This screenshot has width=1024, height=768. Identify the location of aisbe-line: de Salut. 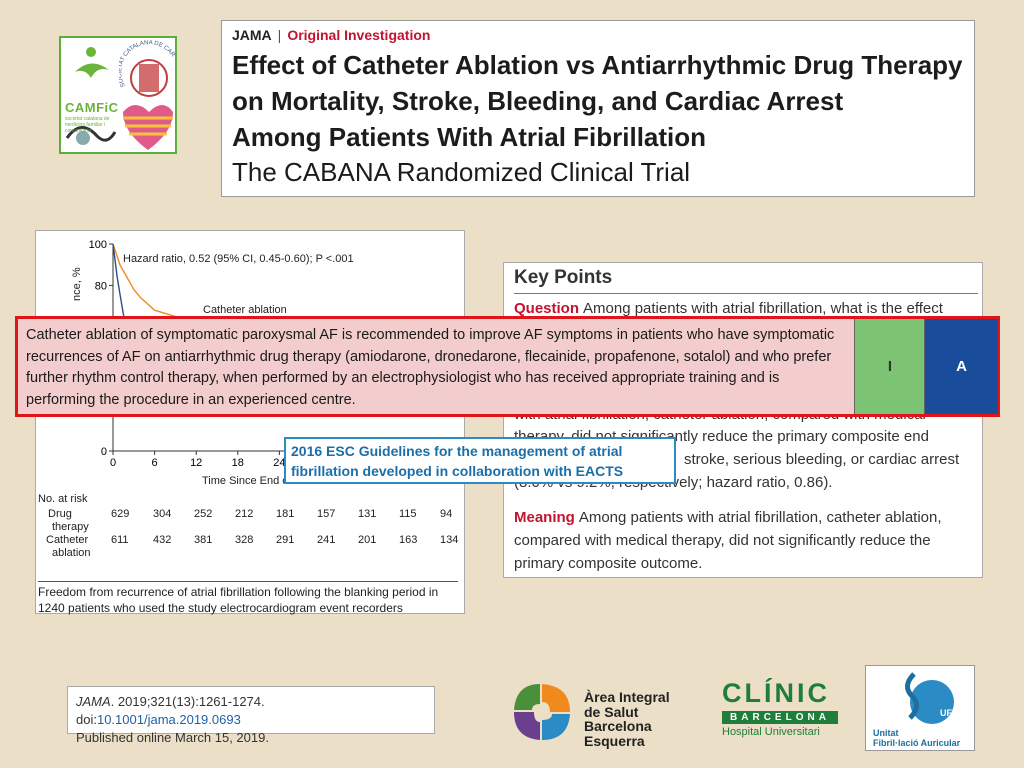
(611, 711).